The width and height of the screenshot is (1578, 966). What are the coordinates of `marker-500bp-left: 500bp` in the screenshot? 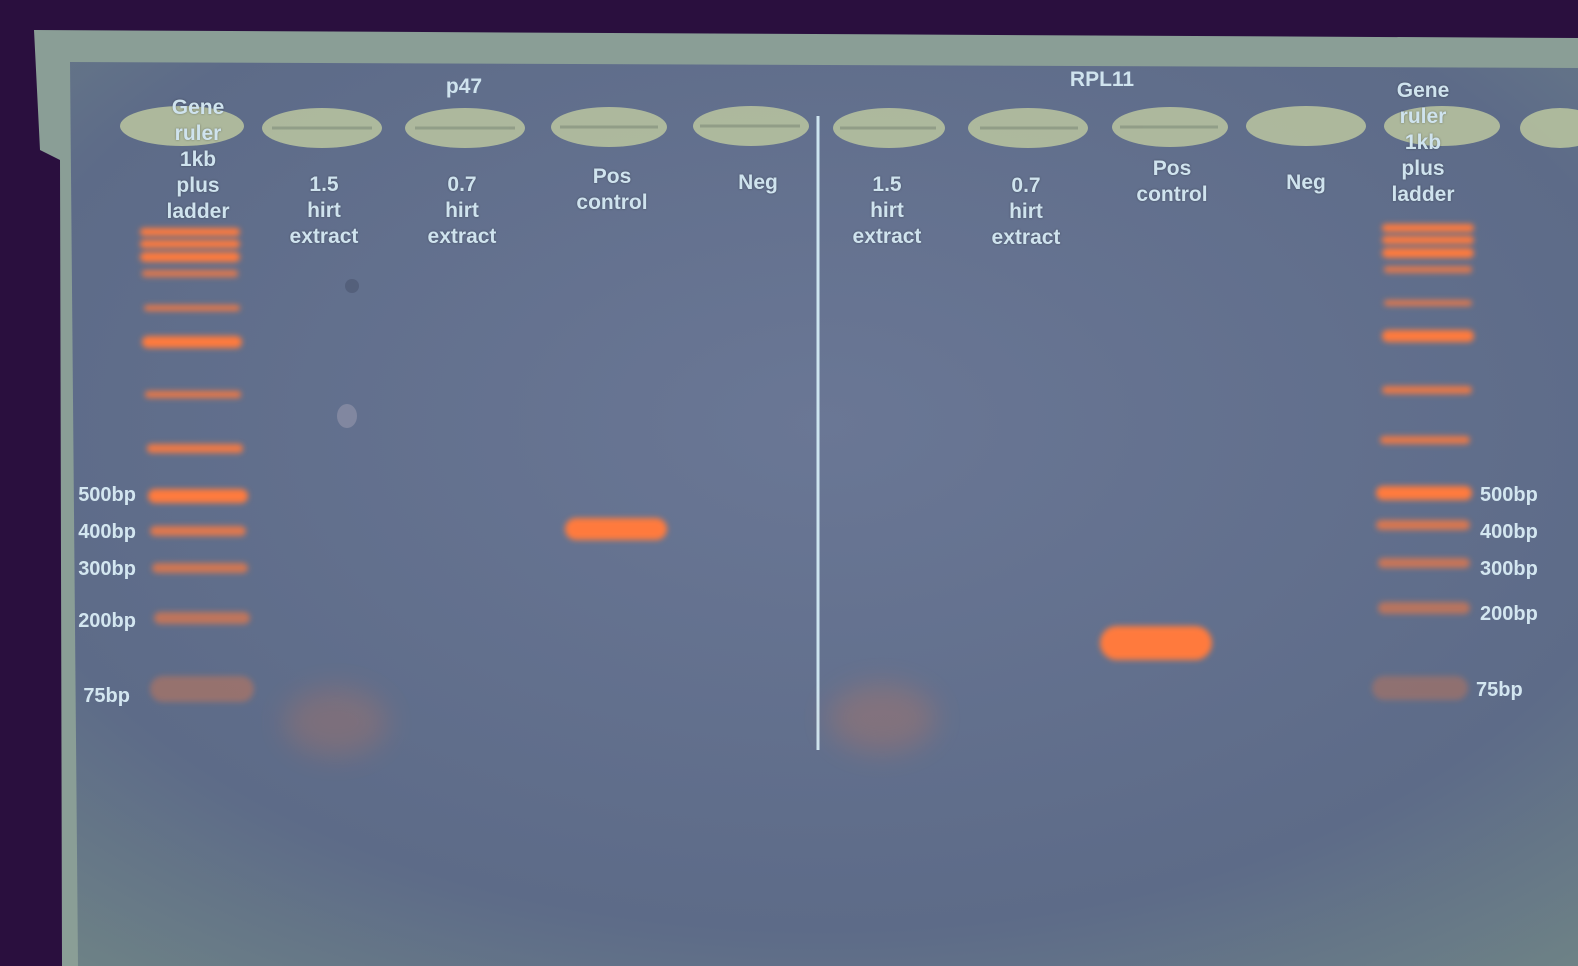 It's located at (107, 495).